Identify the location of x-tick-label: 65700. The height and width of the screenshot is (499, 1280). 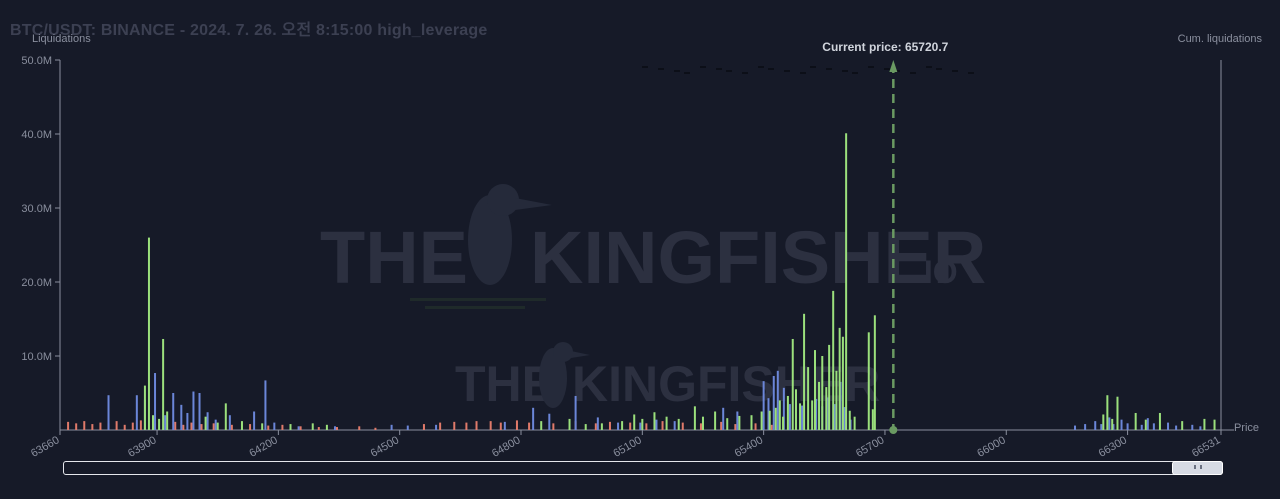
(870, 447).